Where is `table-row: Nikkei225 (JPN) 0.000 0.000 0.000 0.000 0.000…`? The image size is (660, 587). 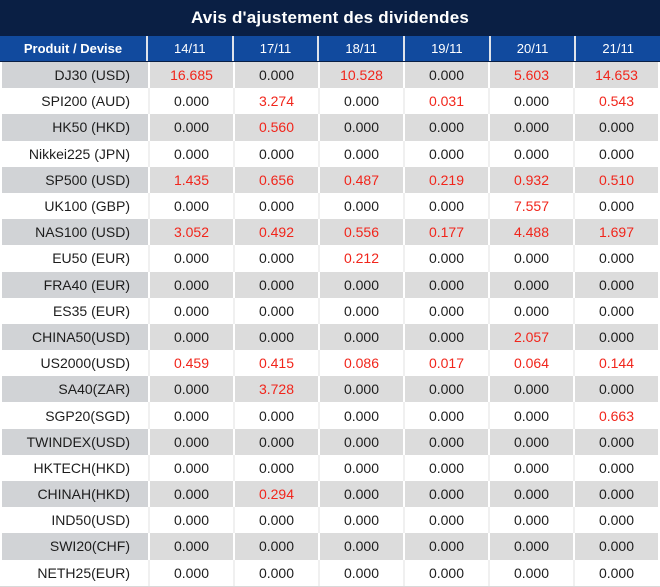 table-row: Nikkei225 (JPN) 0.000 0.000 0.000 0.000 0.000… is located at coordinates (330, 153).